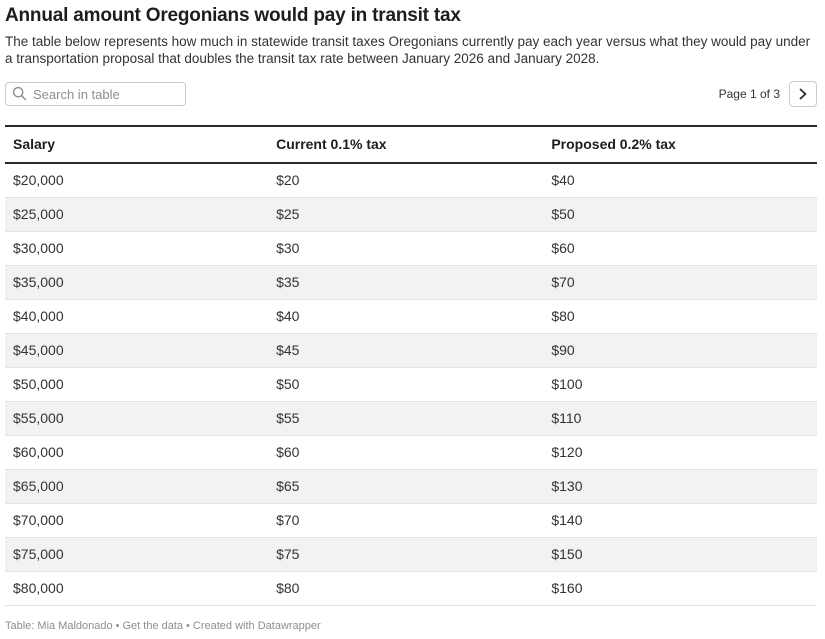 Image resolution: width=825 pixels, height=639 pixels. I want to click on pagination-label: Page 1 of 3, so click(749, 94).